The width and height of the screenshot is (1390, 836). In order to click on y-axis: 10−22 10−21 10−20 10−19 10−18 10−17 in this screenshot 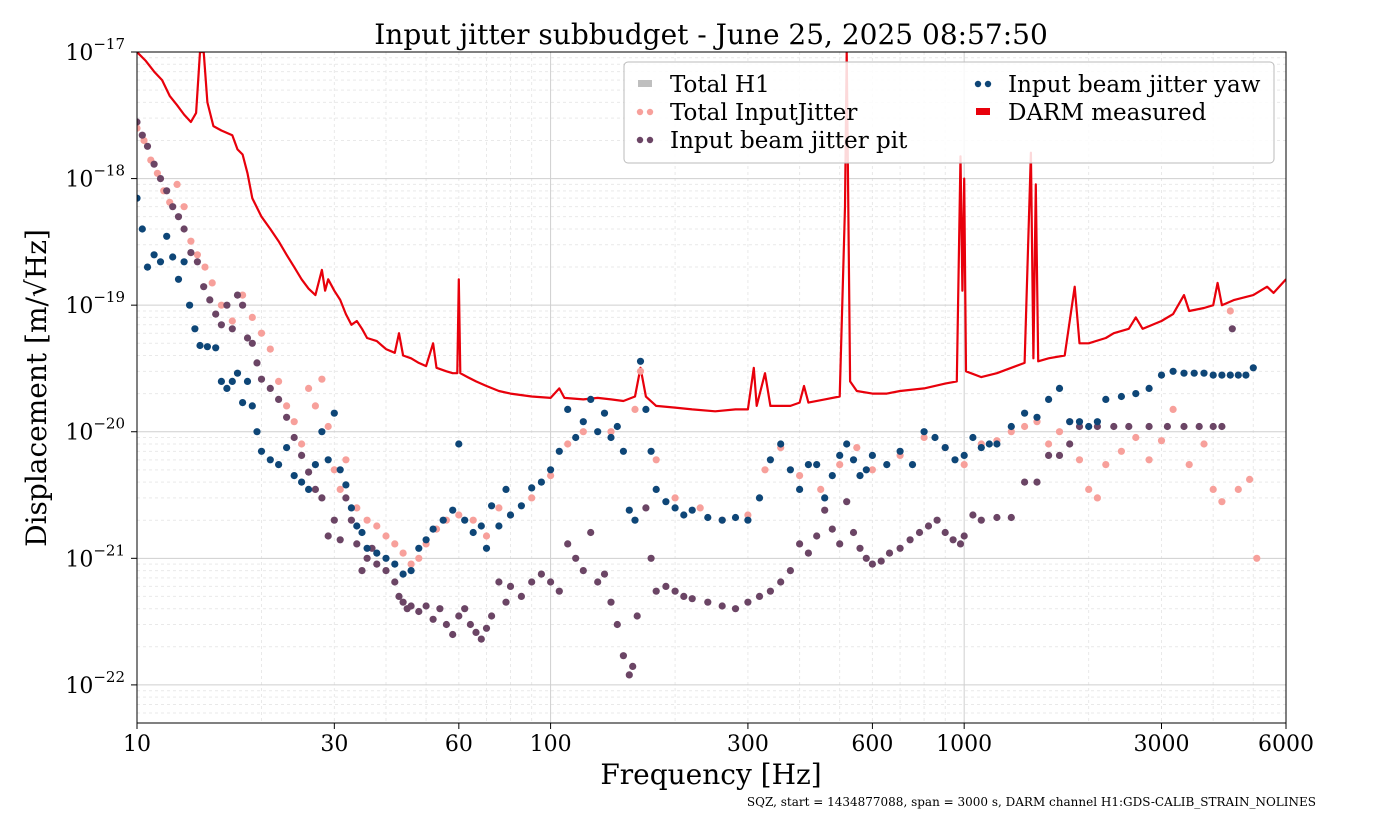, I will do `click(101, 367)`.